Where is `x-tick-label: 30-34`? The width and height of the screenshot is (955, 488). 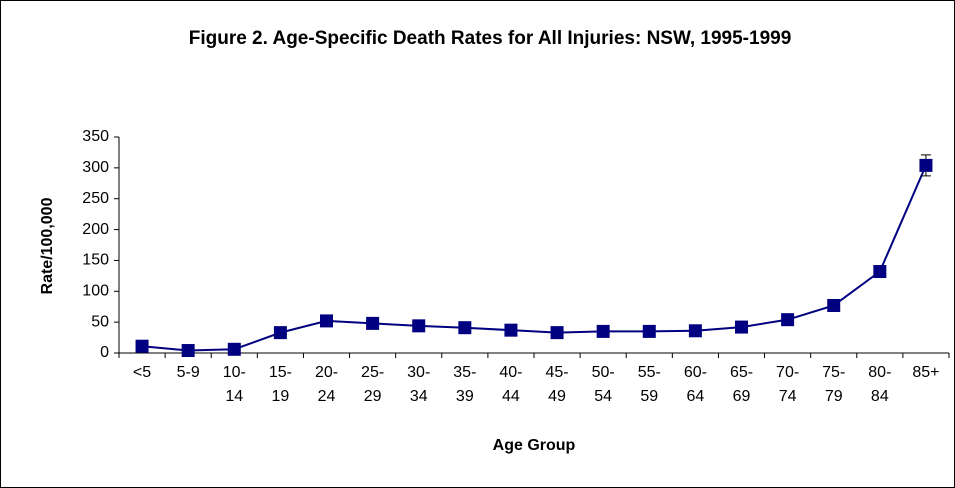
x-tick-label: 30-34 is located at coordinates (418, 384).